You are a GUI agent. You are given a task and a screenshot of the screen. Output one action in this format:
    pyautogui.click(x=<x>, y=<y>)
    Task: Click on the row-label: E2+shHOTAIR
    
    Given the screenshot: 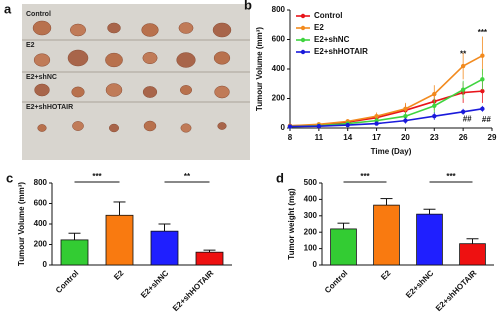 What is the action you would take?
    pyautogui.click(x=49, y=107)
    